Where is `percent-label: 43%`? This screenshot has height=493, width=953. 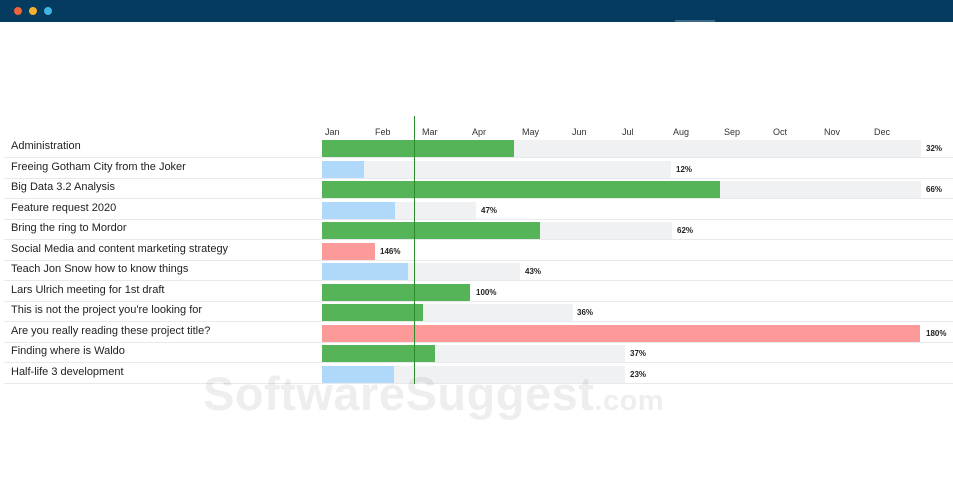
percent-label: 43% is located at coordinates (533, 271).